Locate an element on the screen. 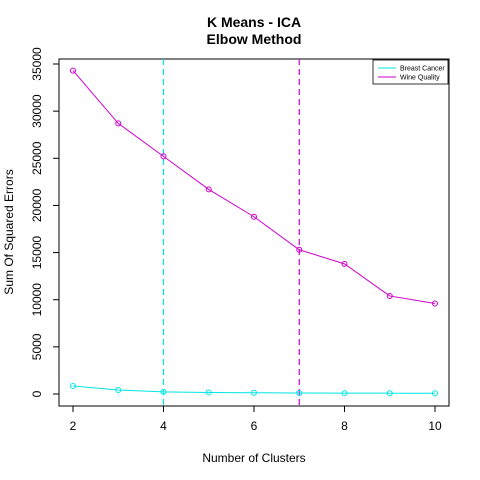 This screenshot has height=480, width=480. x-tick-label: 4 is located at coordinates (163, 426).